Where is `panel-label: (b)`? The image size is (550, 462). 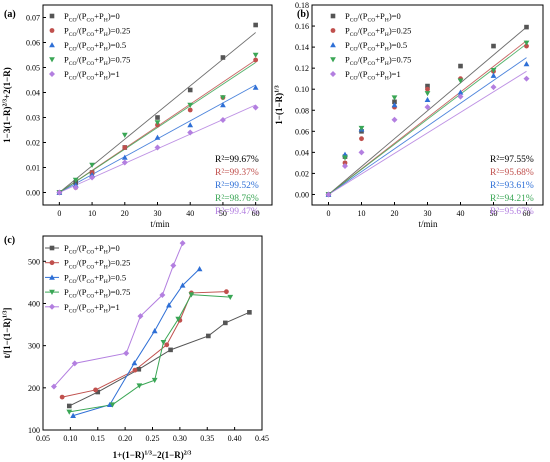 panel-label: (b) is located at coordinates (303, 14).